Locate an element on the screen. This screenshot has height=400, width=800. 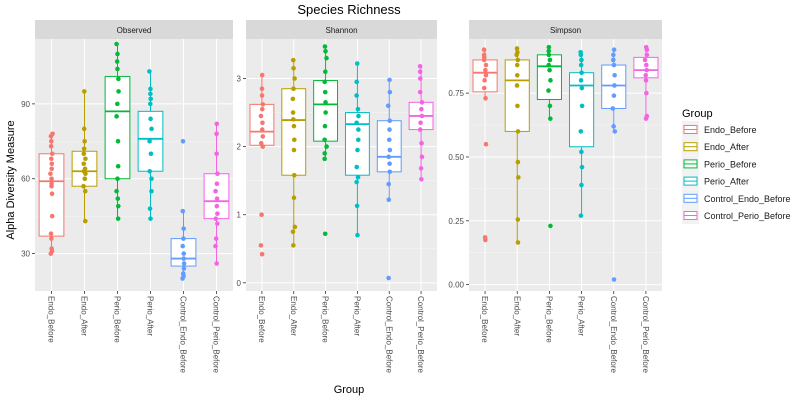
legend-label: Control_Endo_Before is located at coordinates (747, 199).